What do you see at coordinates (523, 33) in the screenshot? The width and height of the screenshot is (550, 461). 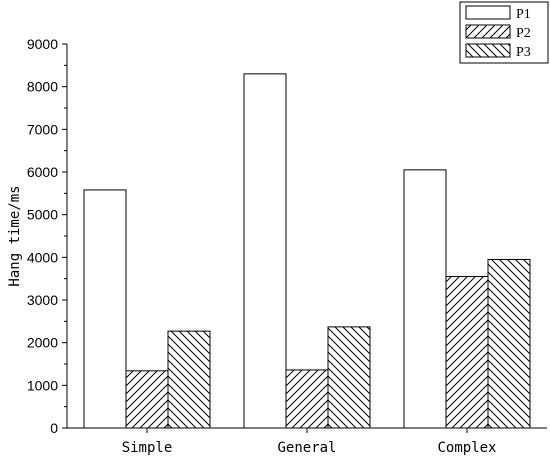 I see `legend-label-p2: P2` at bounding box center [523, 33].